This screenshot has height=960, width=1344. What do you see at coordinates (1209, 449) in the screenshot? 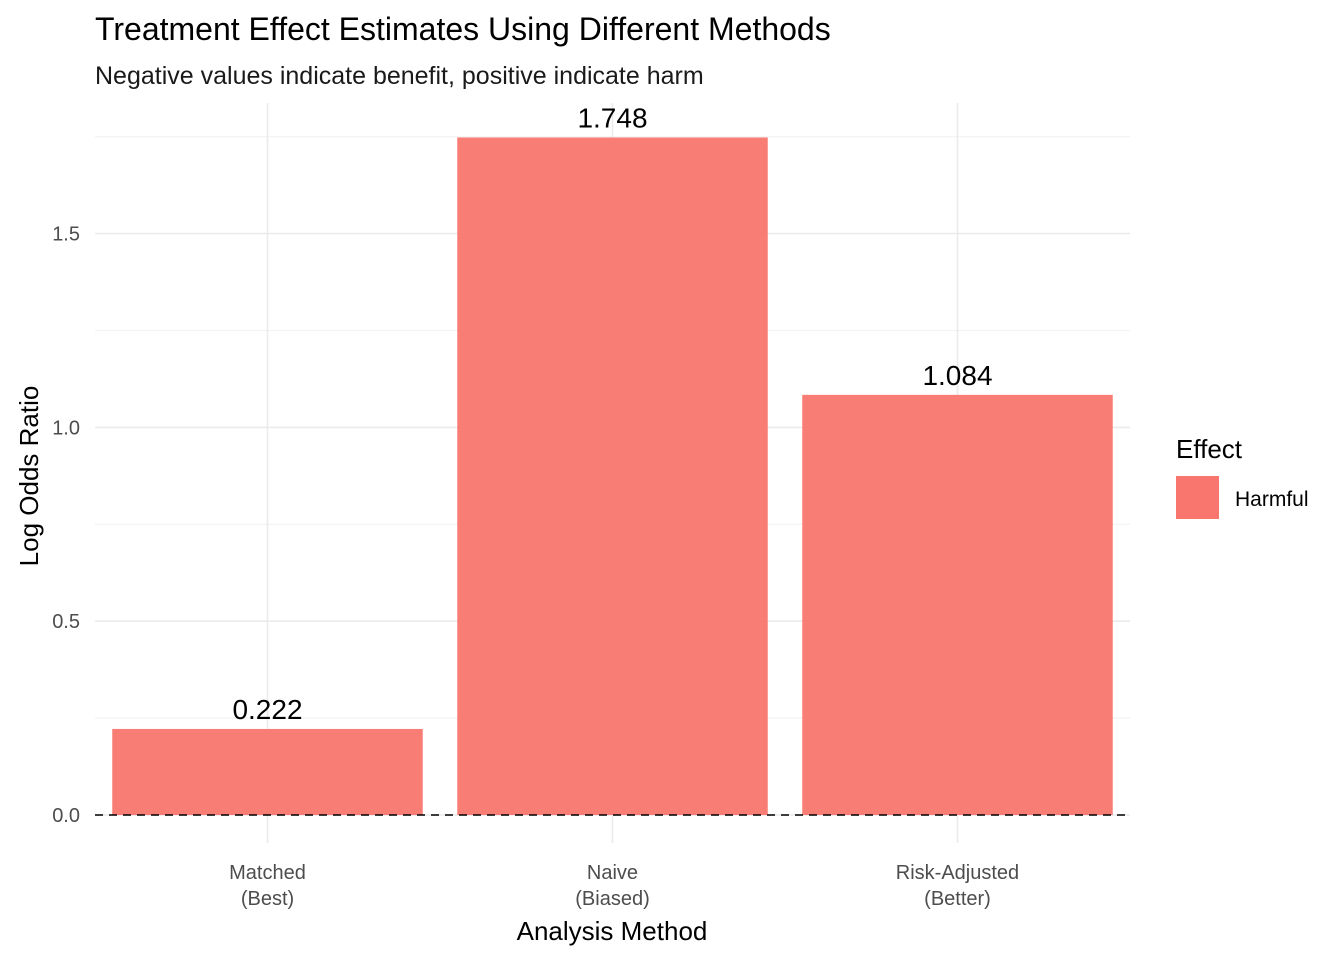
I see `legend-title: Effect` at bounding box center [1209, 449].